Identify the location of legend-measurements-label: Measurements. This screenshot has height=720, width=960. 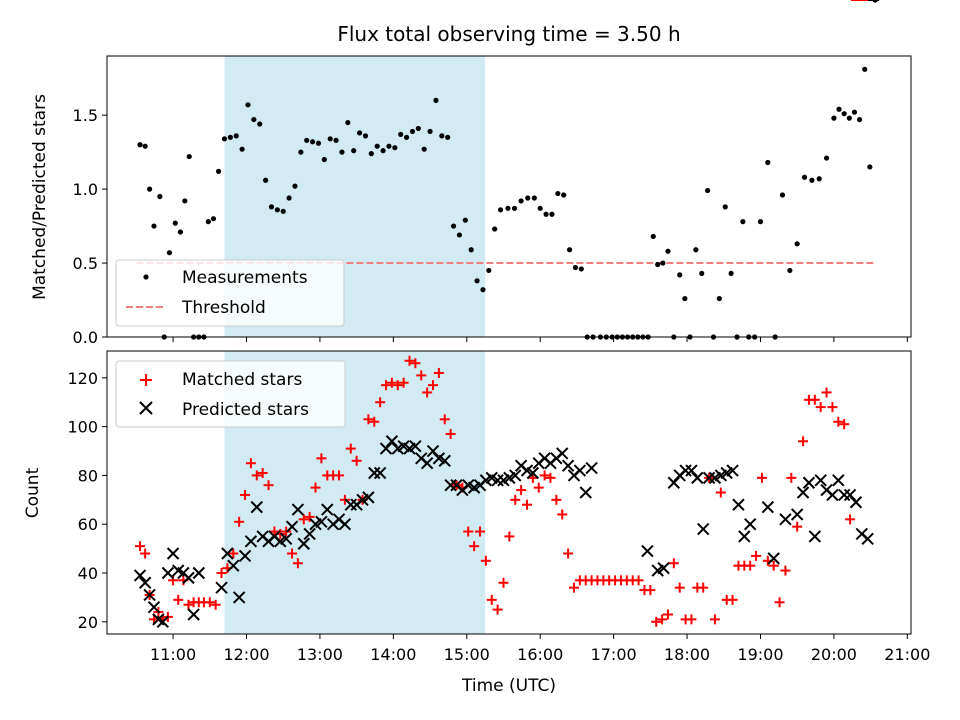
(245, 278).